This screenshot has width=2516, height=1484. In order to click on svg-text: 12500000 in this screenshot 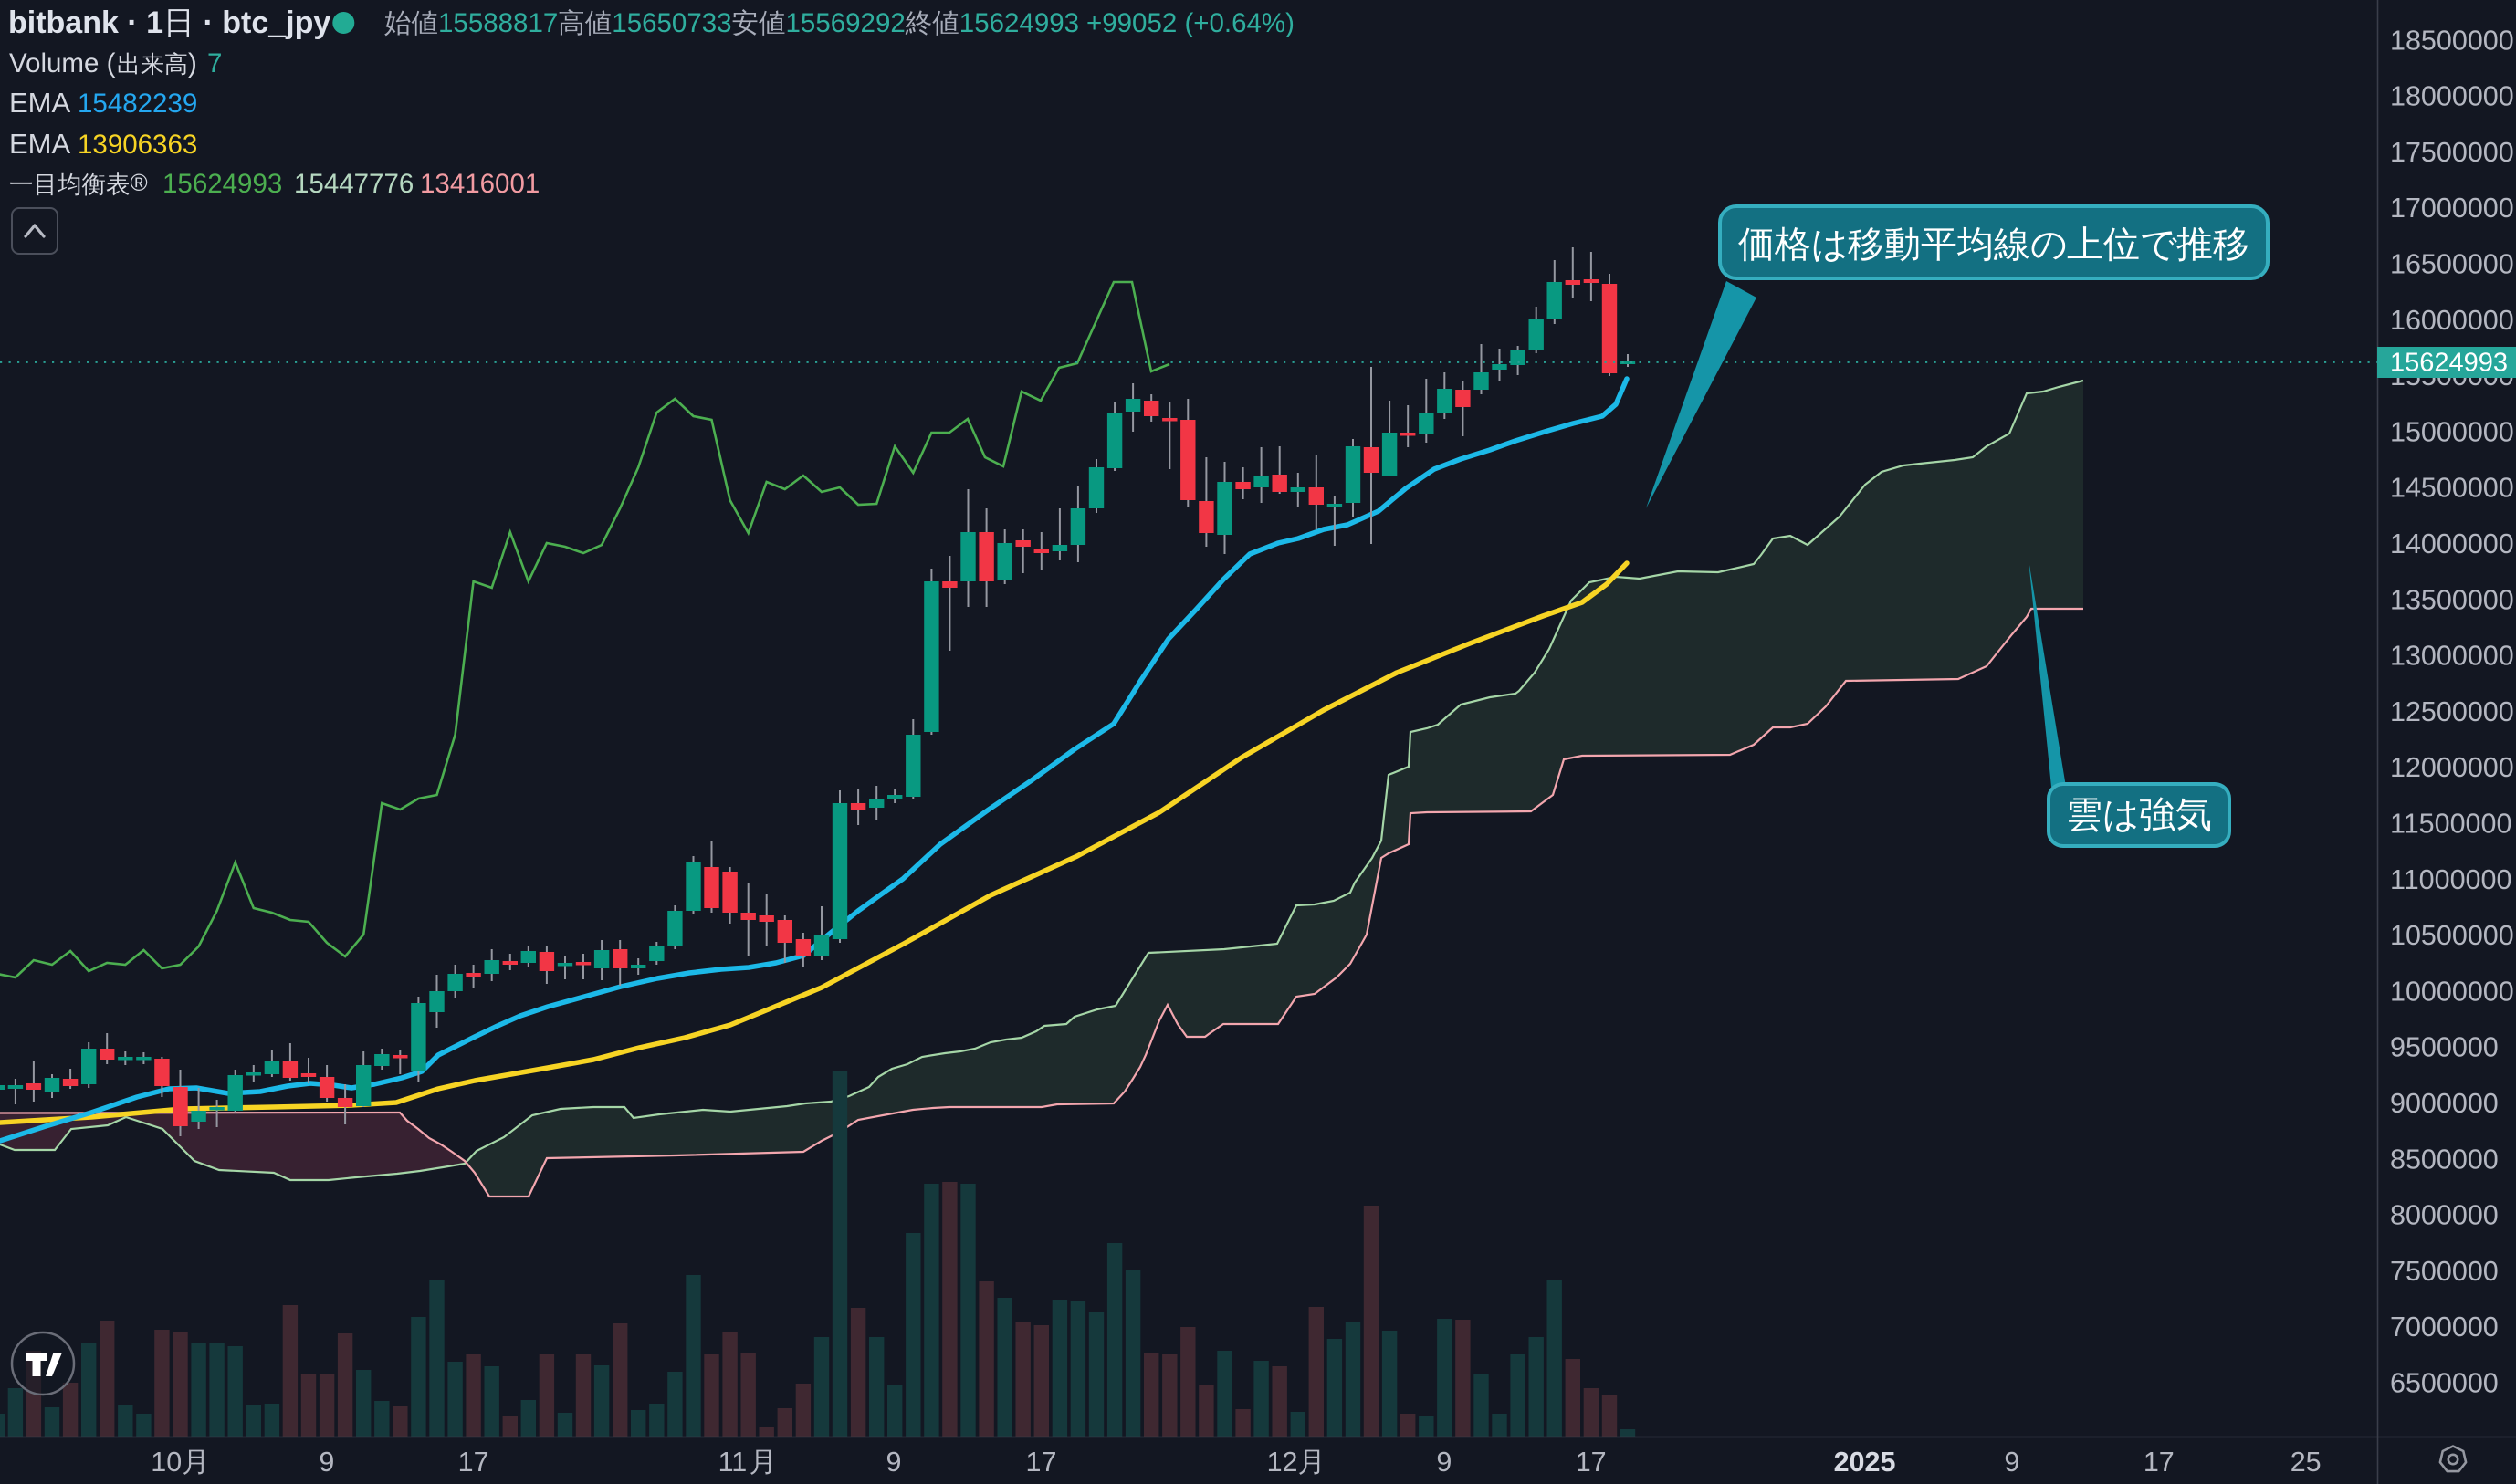, I will do `click(2452, 711)`.